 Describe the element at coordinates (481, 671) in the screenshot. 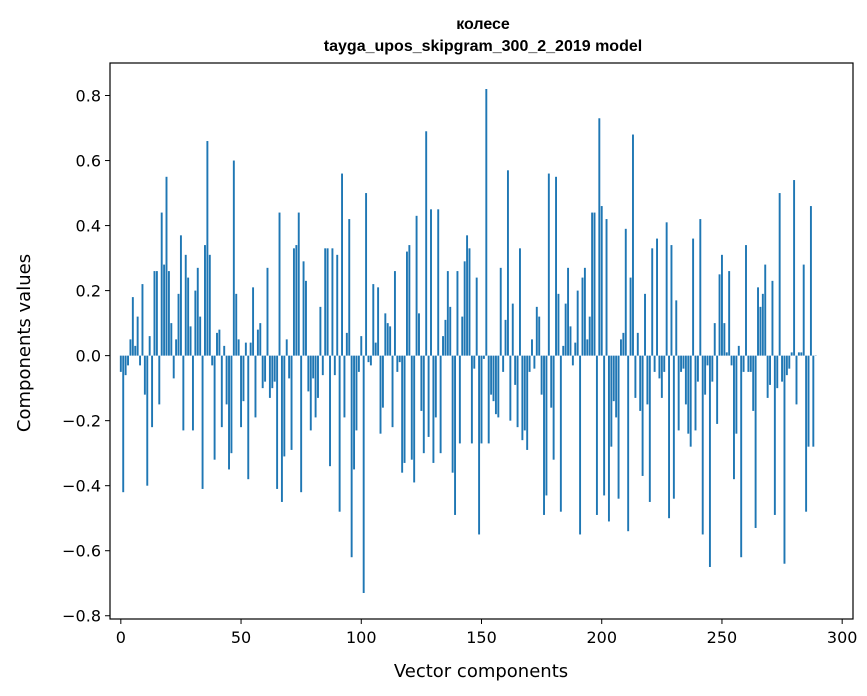

I see `x-axis-label: Vector components` at that location.